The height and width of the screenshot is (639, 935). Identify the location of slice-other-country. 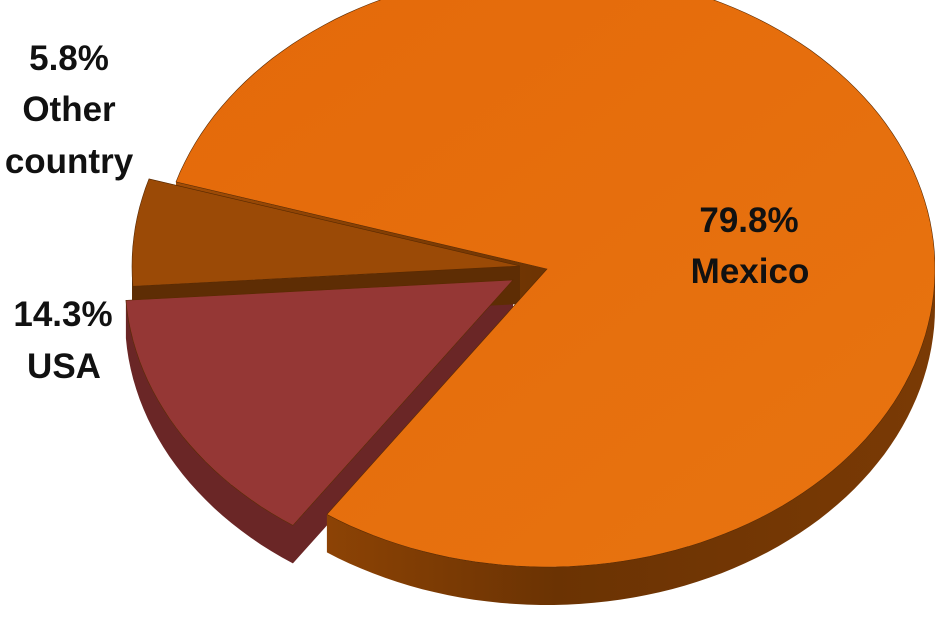
(326, 232).